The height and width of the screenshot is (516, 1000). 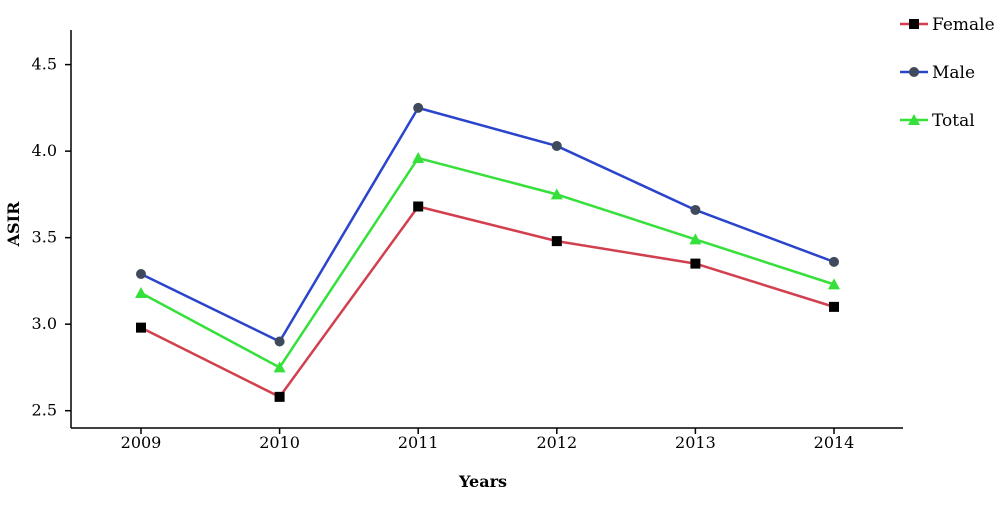 What do you see at coordinates (488, 440) in the screenshot?
I see `x-ticks: 2009 2010 2011 2012 2013 2014` at bounding box center [488, 440].